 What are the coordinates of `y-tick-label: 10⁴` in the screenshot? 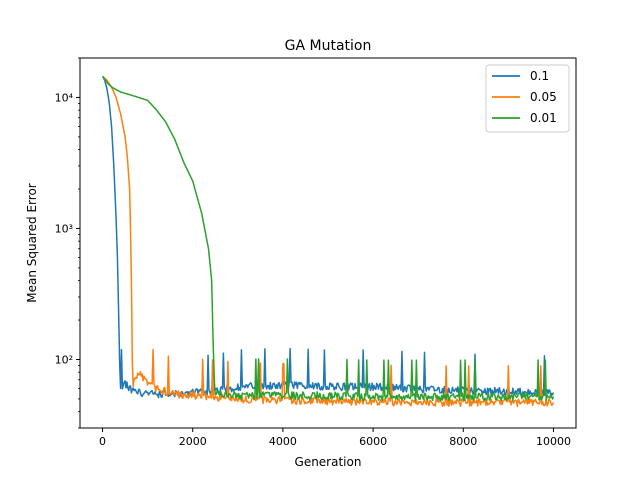 It's located at (64, 97).